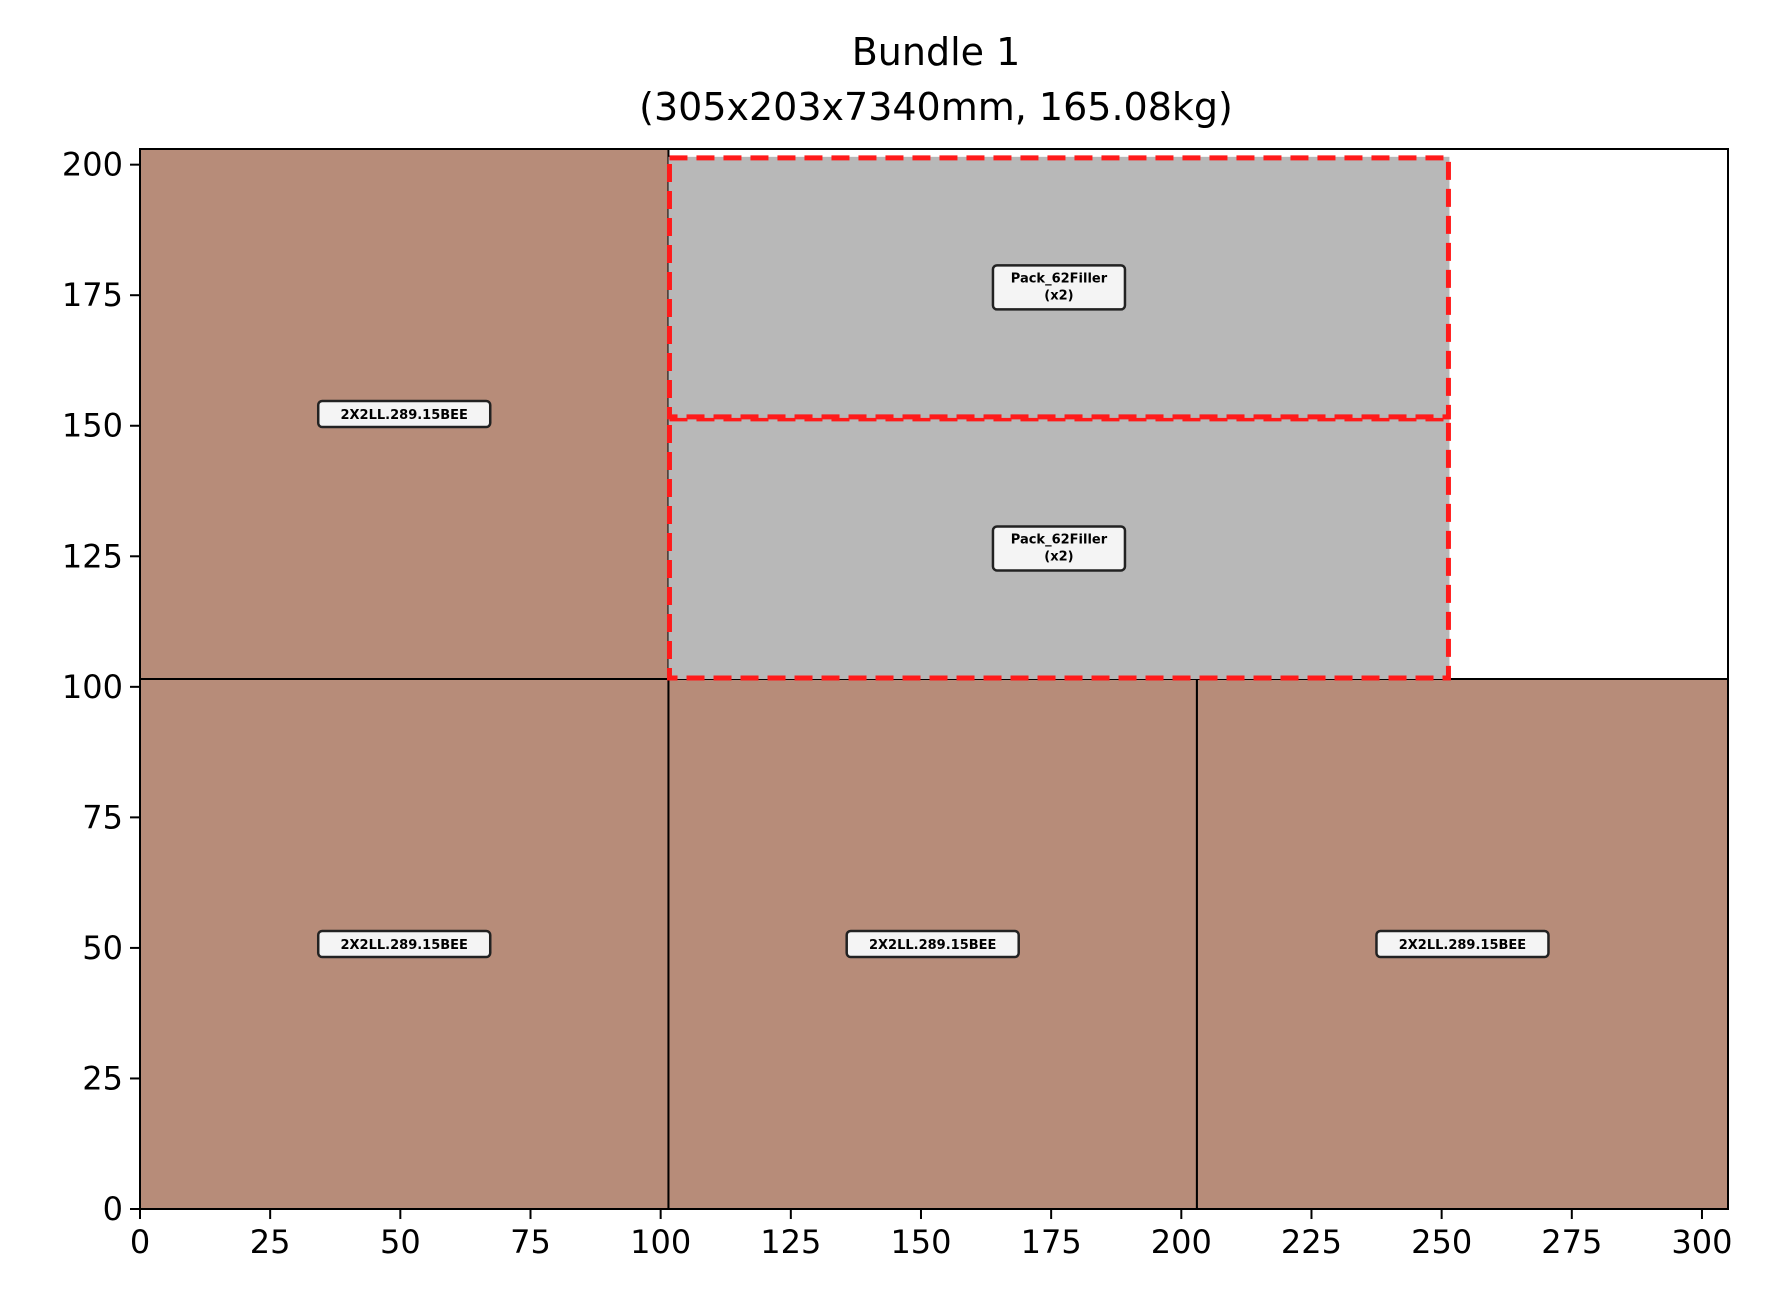 The height and width of the screenshot is (1305, 1767). I want to click on y-axis: 0 25 50 75 100 125 150 175 200, so click(101, 687).